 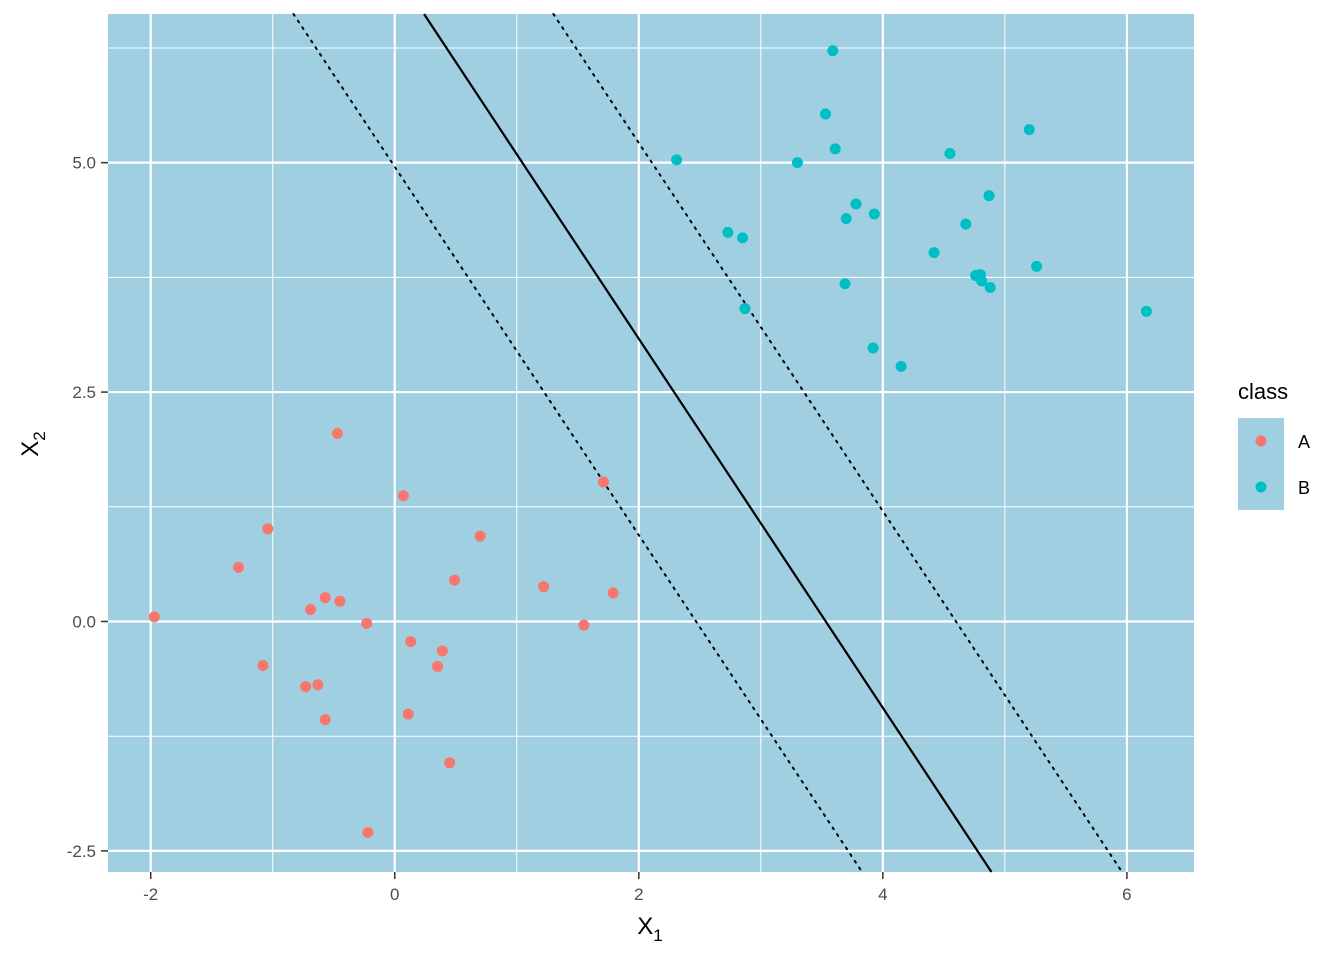 I want to click on y-tick-label: 2.5, so click(x=84, y=392).